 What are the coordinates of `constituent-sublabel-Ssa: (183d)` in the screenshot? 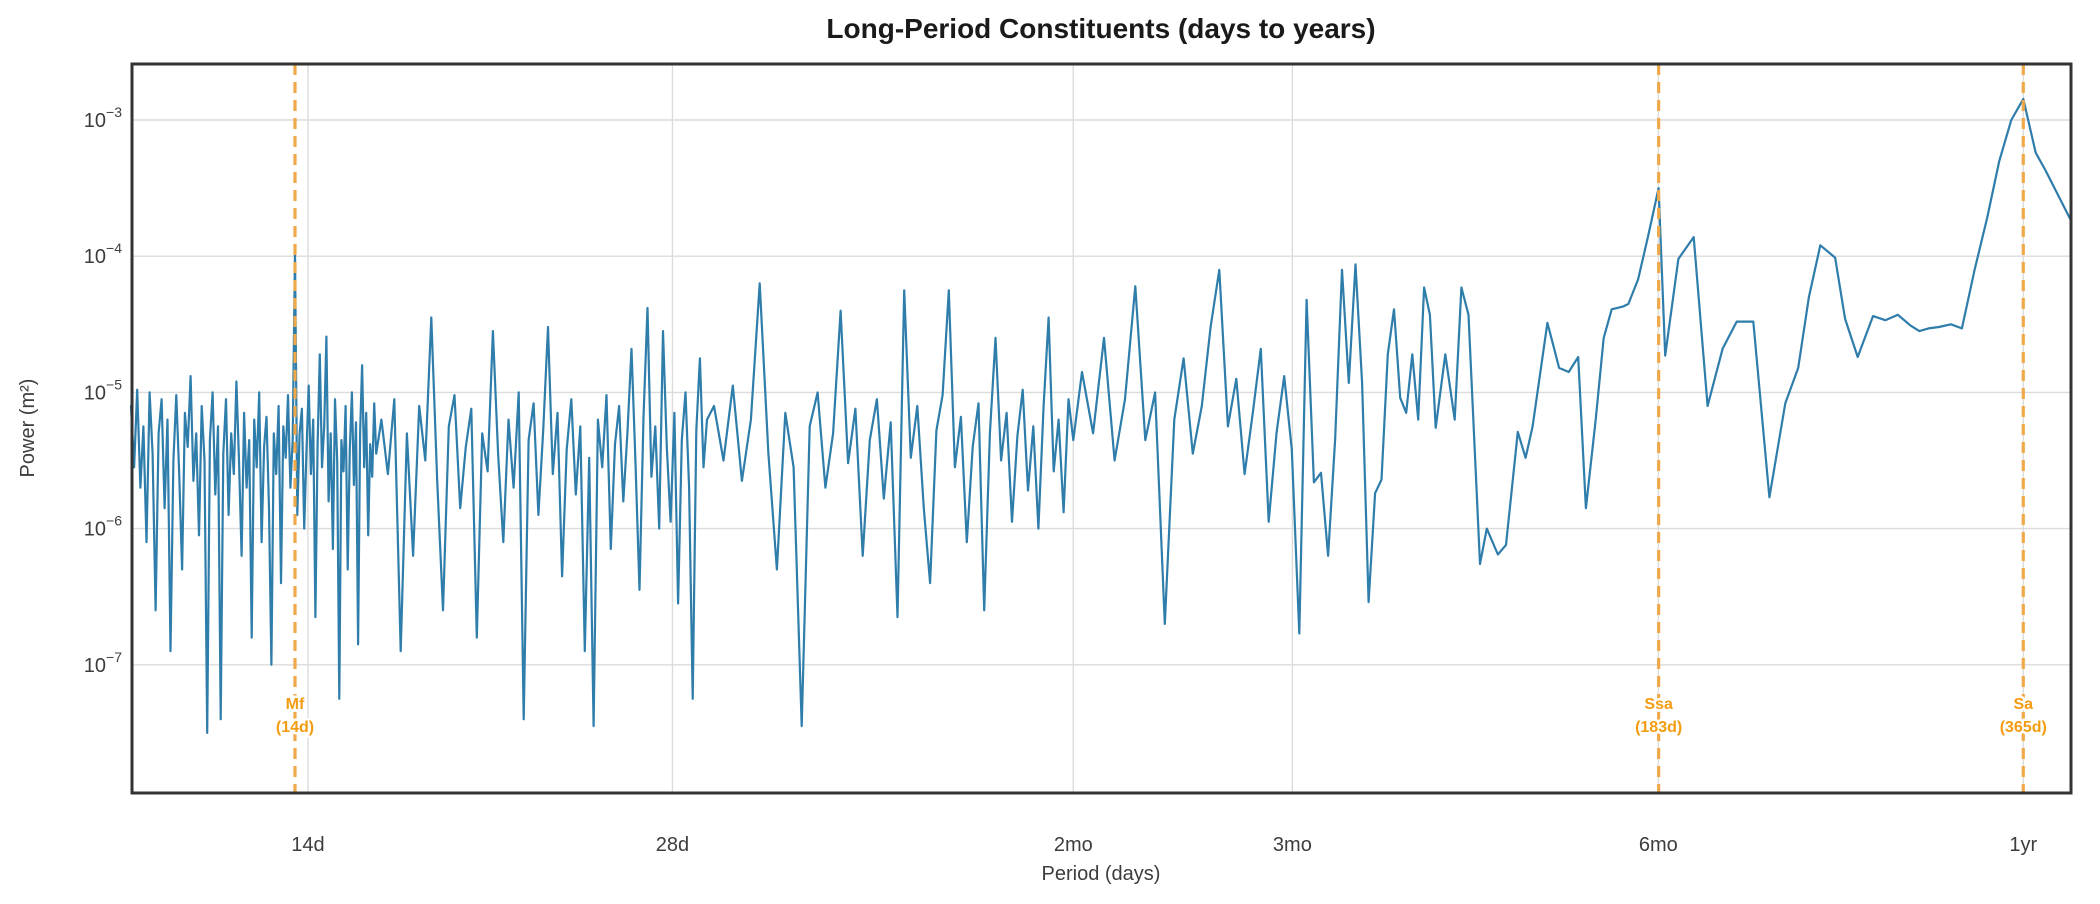 It's located at (1658, 727).